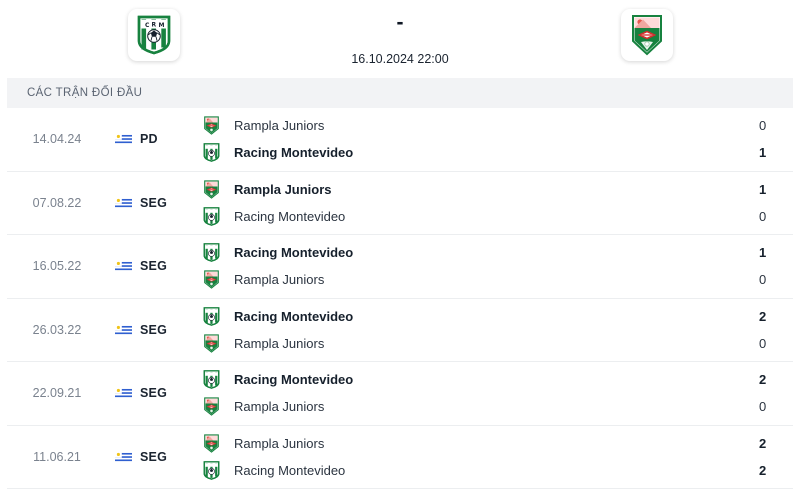  I want to click on match-date: 14.04.24, so click(57, 139).